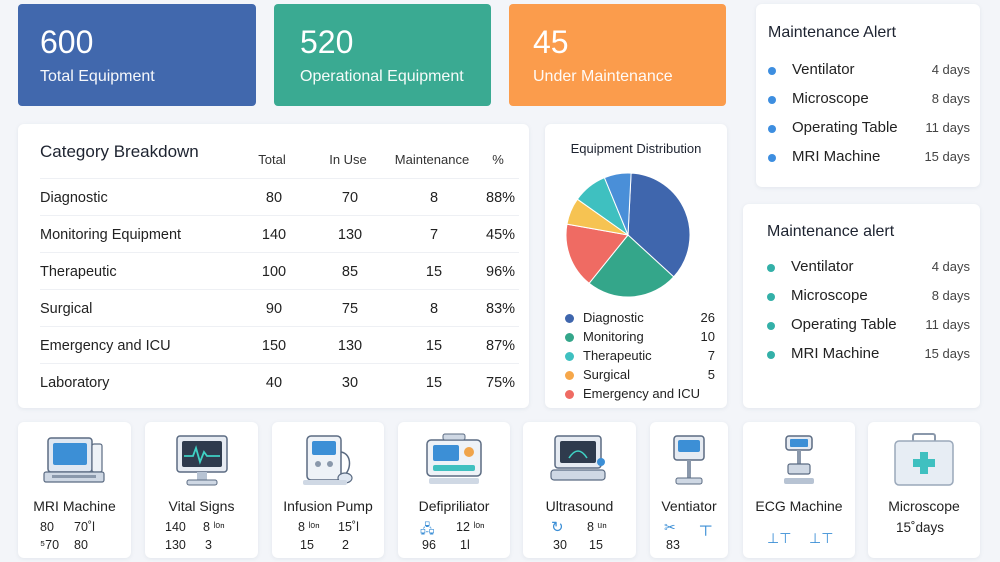 The height and width of the screenshot is (562, 1000). Describe the element at coordinates (640, 376) in the screenshot. I see `legend-item-surgical: Surgical 5` at that location.